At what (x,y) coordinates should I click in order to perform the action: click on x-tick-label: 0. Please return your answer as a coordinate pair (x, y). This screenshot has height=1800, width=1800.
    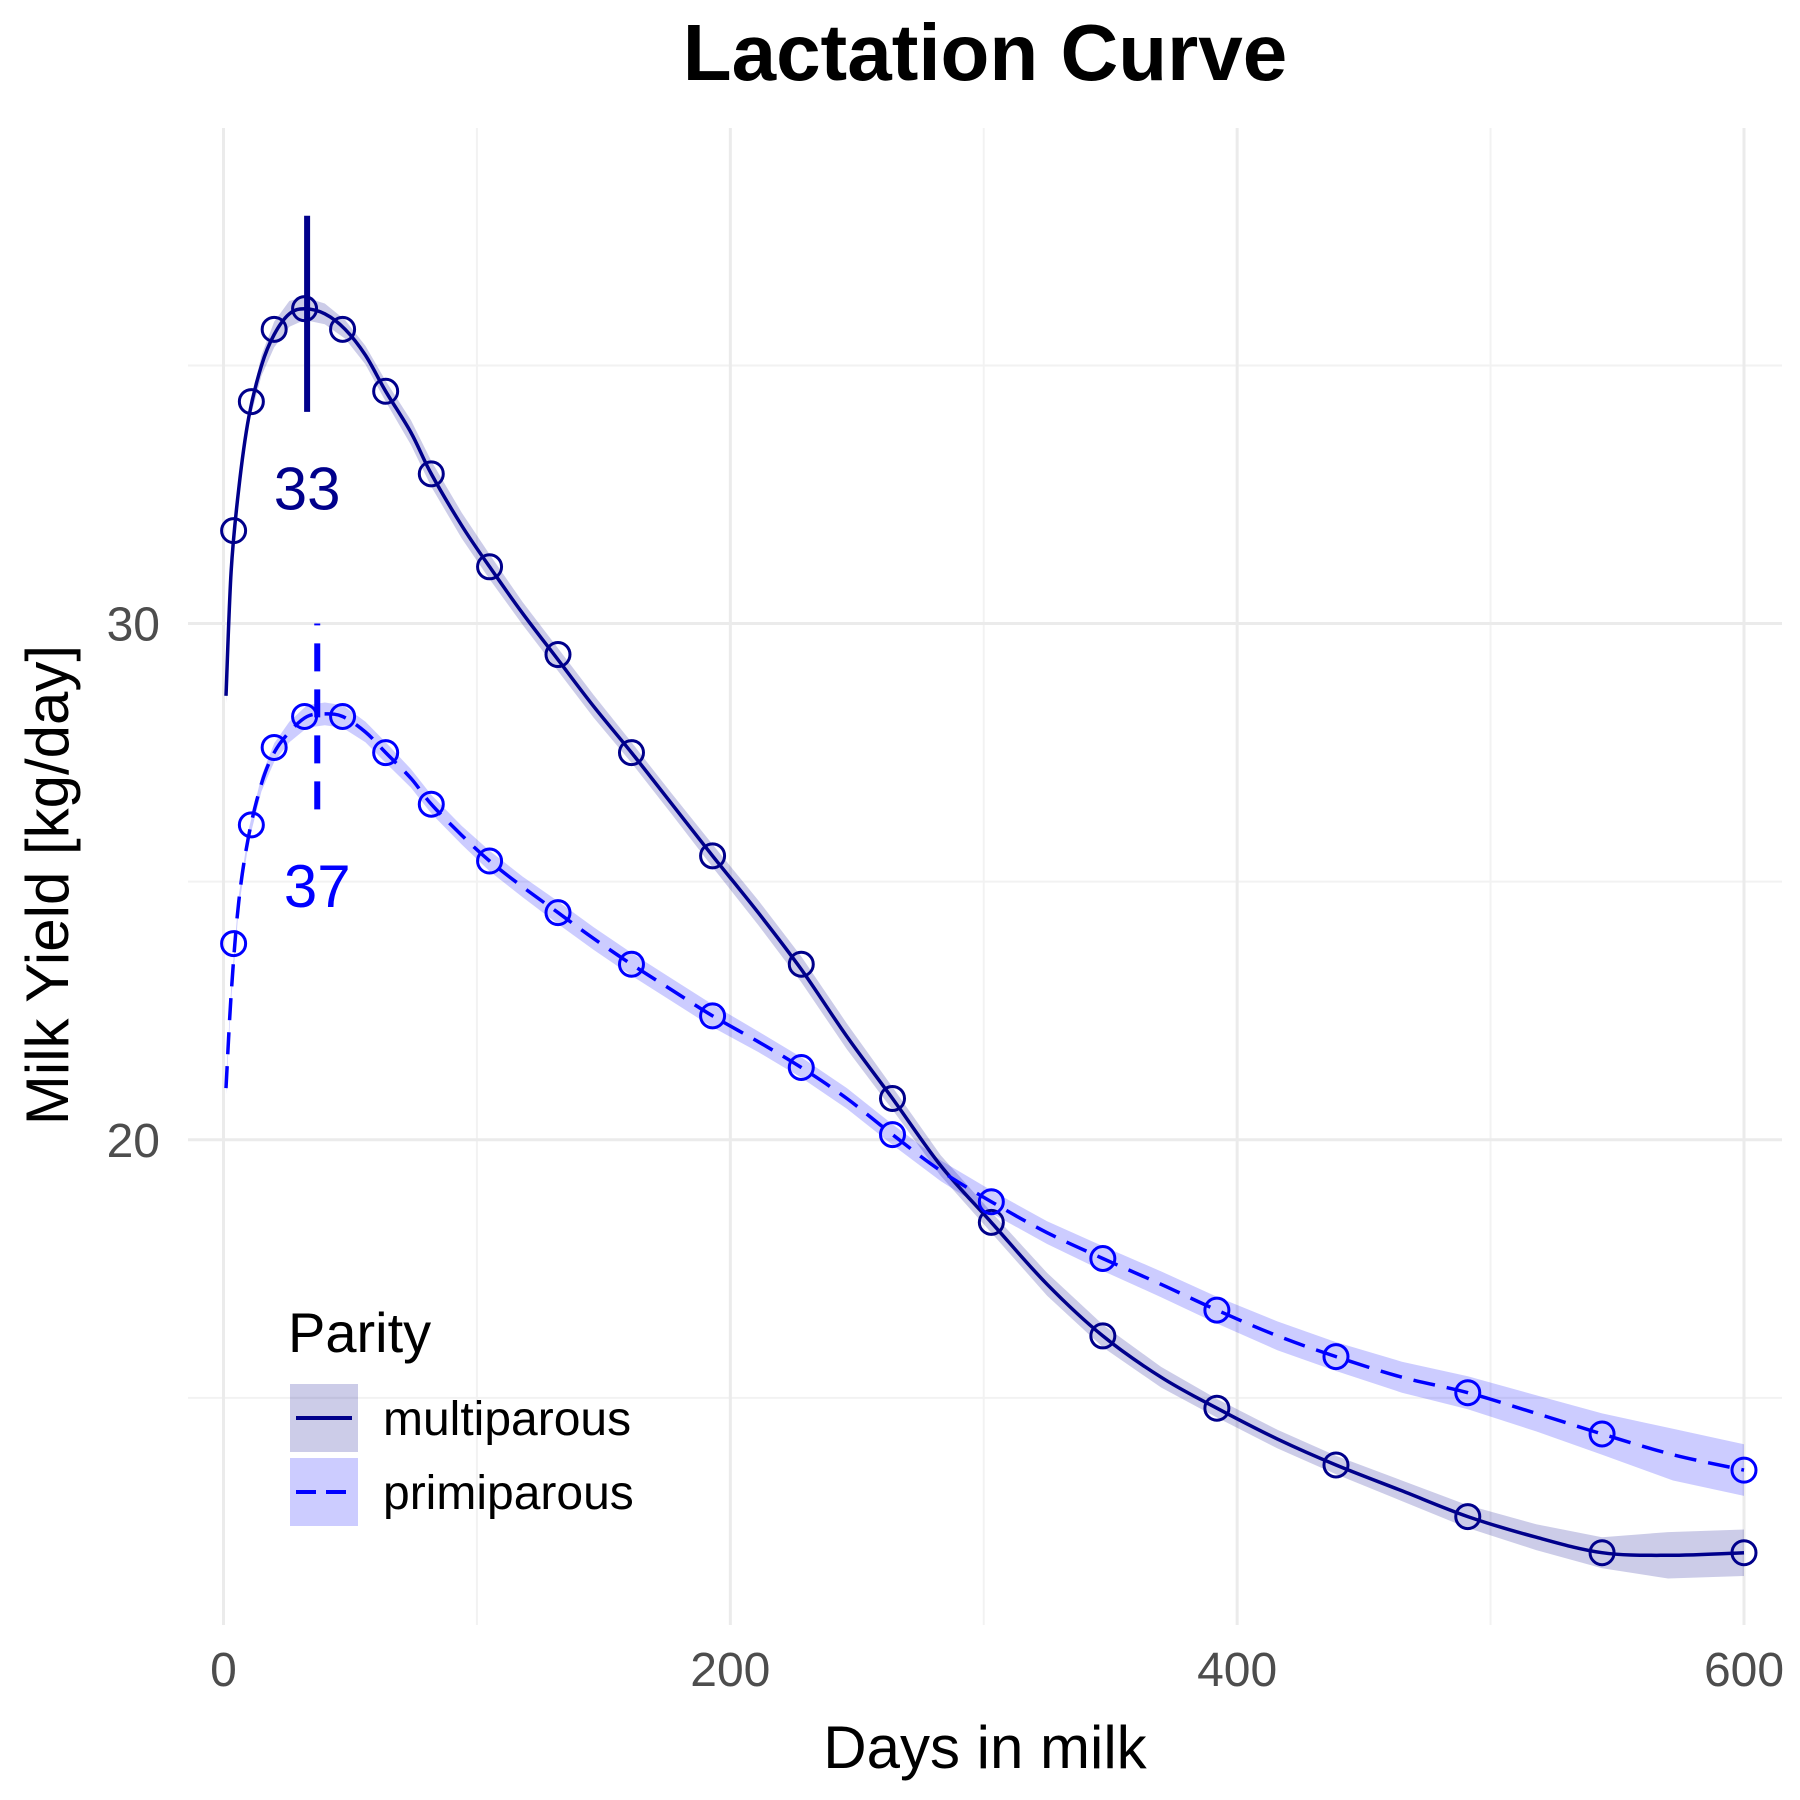
    Looking at the image, I should click on (223, 1670).